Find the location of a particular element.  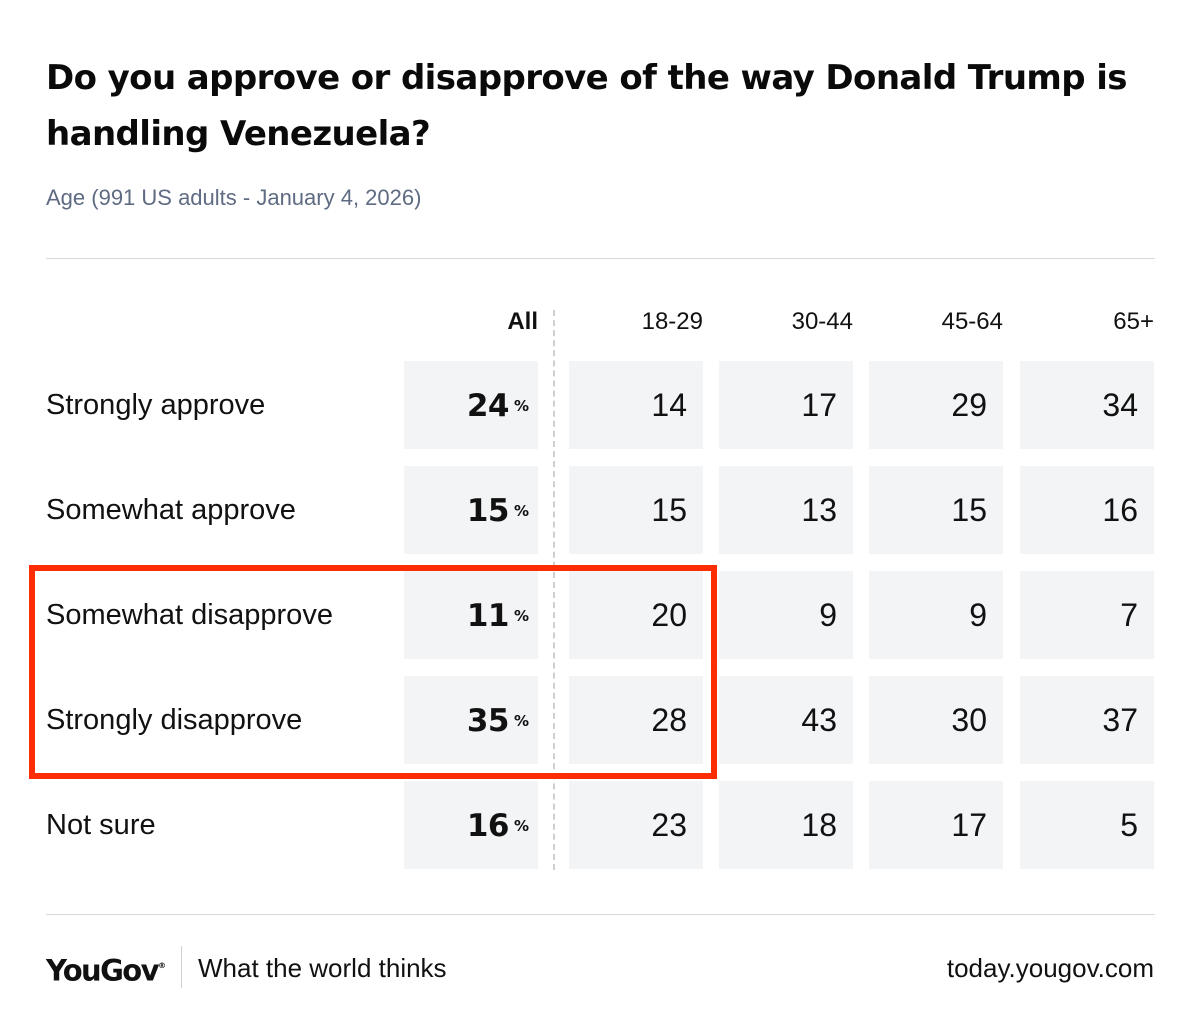

column-header-45-64: 45-64 is located at coordinates (972, 321).